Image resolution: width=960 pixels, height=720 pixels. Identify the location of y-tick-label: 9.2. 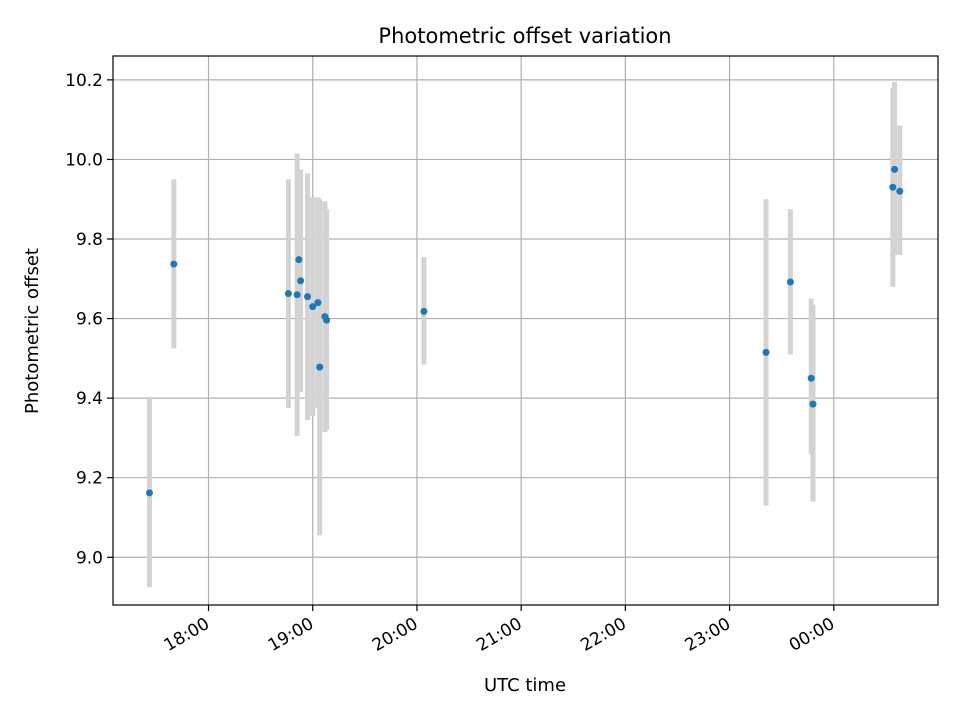
(89, 479).